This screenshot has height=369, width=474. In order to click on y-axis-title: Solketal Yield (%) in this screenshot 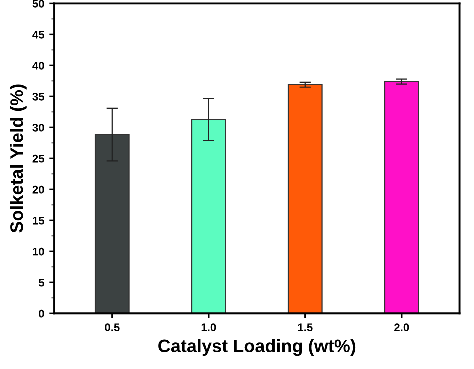, I will do `click(18, 158)`.